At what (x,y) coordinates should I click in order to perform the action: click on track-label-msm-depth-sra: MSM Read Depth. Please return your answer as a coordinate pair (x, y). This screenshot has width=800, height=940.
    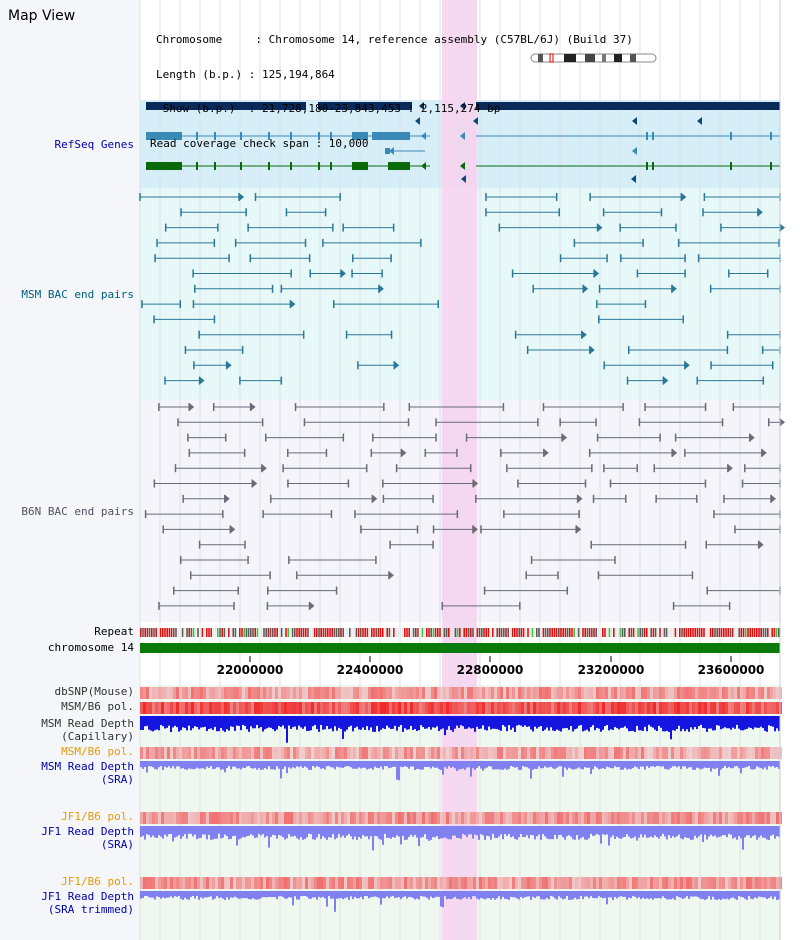
    Looking at the image, I should click on (87, 766).